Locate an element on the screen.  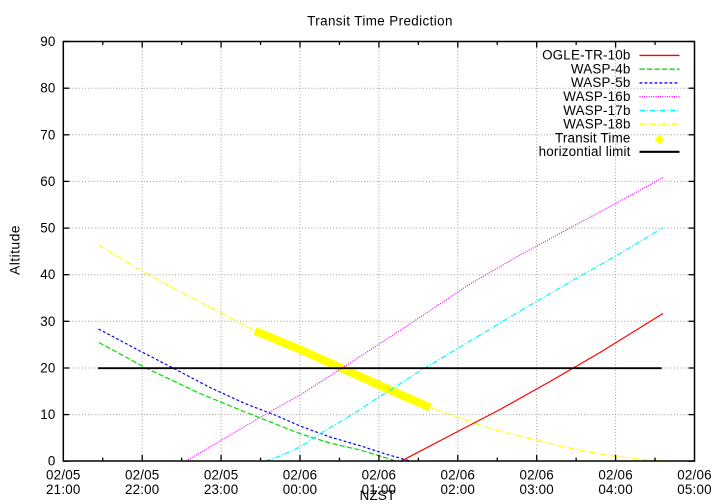
svg-text: 10 is located at coordinates (47, 414).